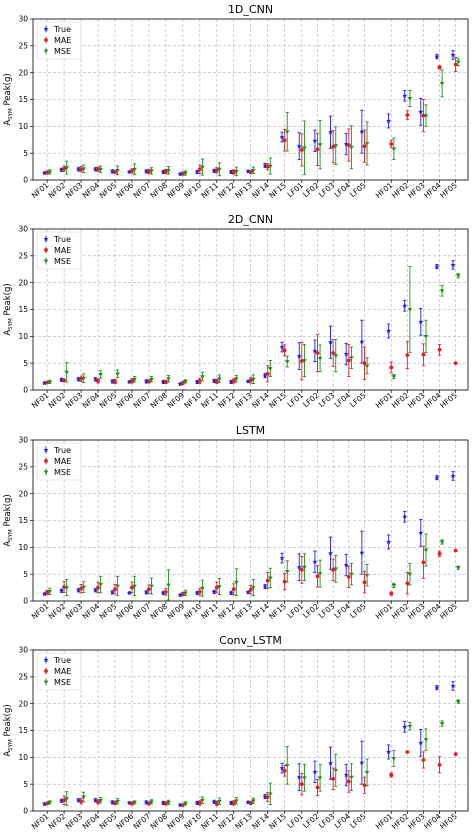 The height and width of the screenshot is (833, 474). What do you see at coordinates (251, 571) in the screenshot?
I see `series-mae` at bounding box center [251, 571].